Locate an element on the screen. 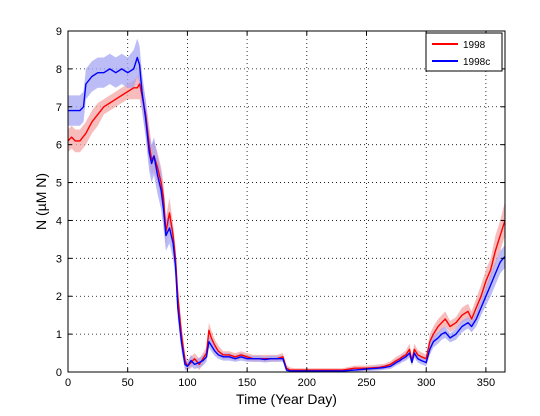  x-tick-label: 150 is located at coordinates (247, 383).